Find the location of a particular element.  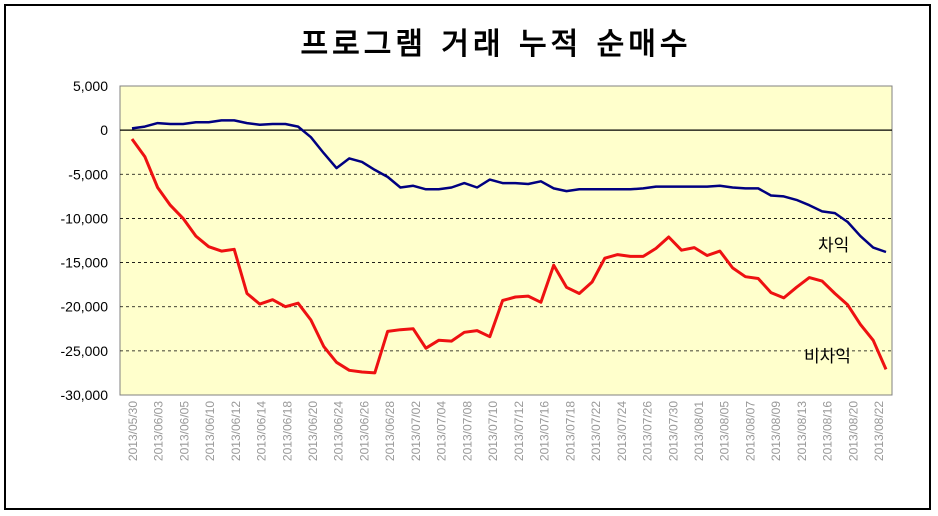

x-tick-label: 2013/06/24 is located at coordinates (339, 431).